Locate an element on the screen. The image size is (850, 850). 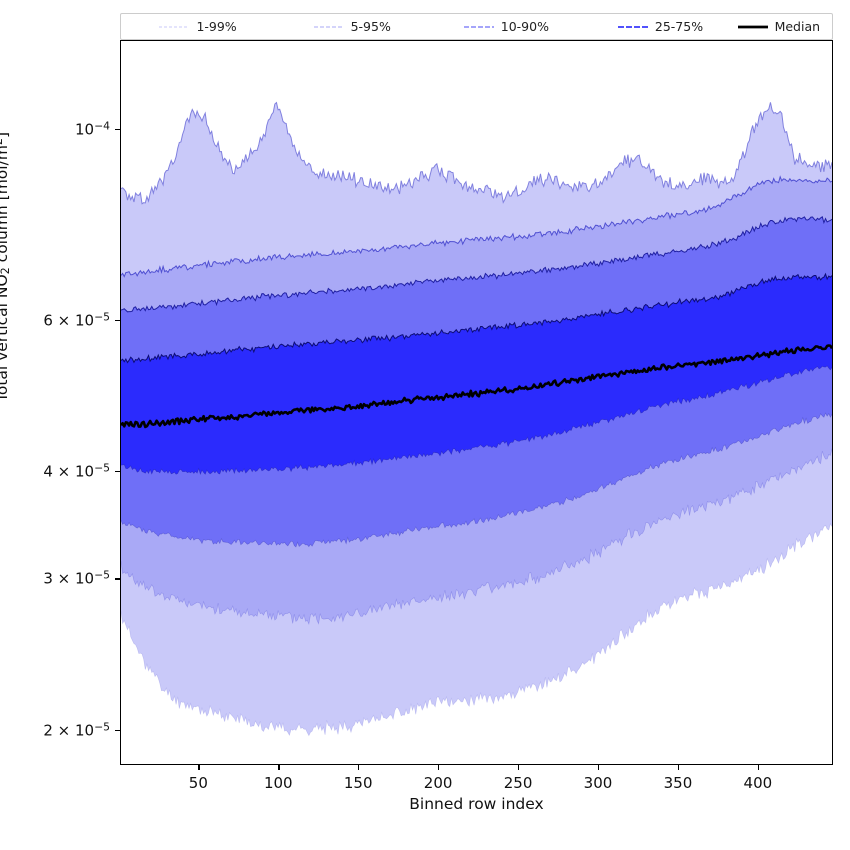
legend-item-median: Median is located at coordinates (779, 26).